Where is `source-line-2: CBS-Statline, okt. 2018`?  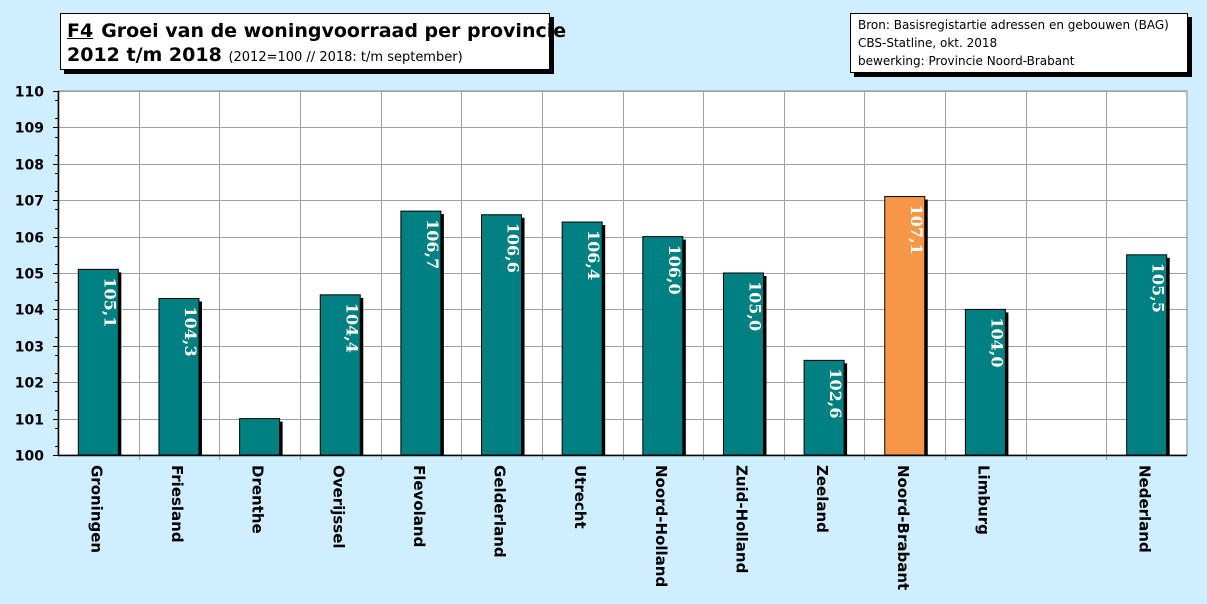 source-line-2: CBS-Statline, okt. 2018 is located at coordinates (928, 43).